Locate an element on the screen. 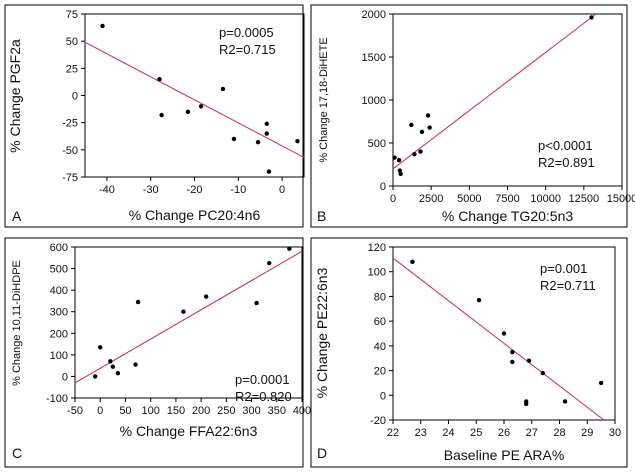  x-axis-label: % Change FFA22:6n3 is located at coordinates (189, 431).